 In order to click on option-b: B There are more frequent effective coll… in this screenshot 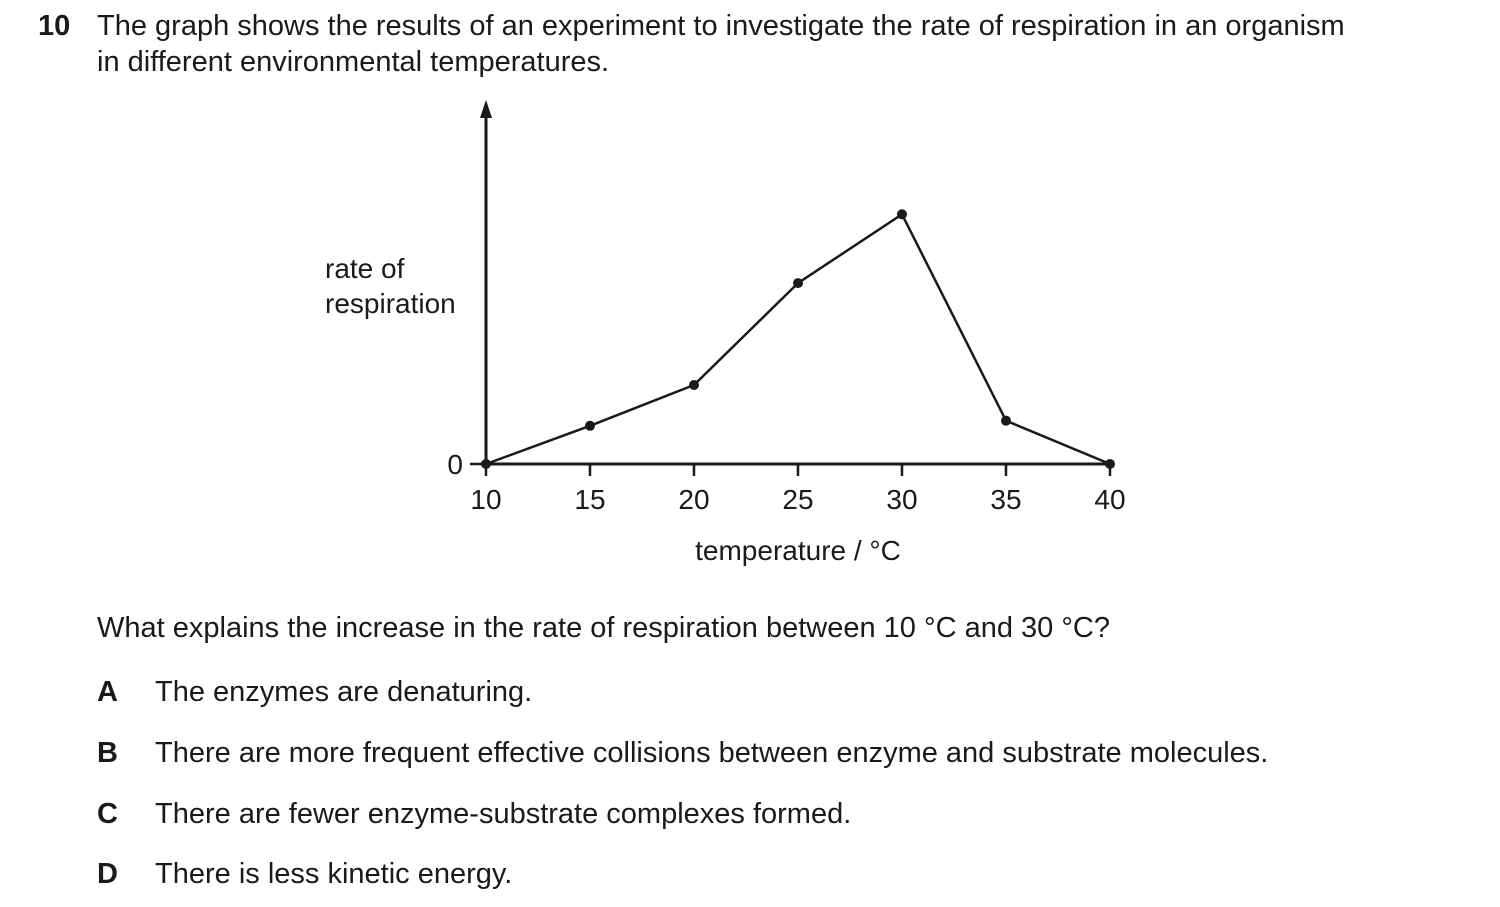, I will do `click(682, 753)`.